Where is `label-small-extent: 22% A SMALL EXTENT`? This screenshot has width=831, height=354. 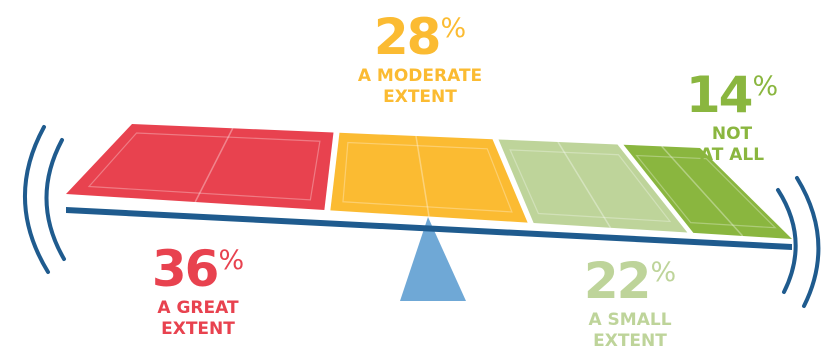
label-small-extent: 22% A SMALL EXTENT is located at coordinates (630, 304).